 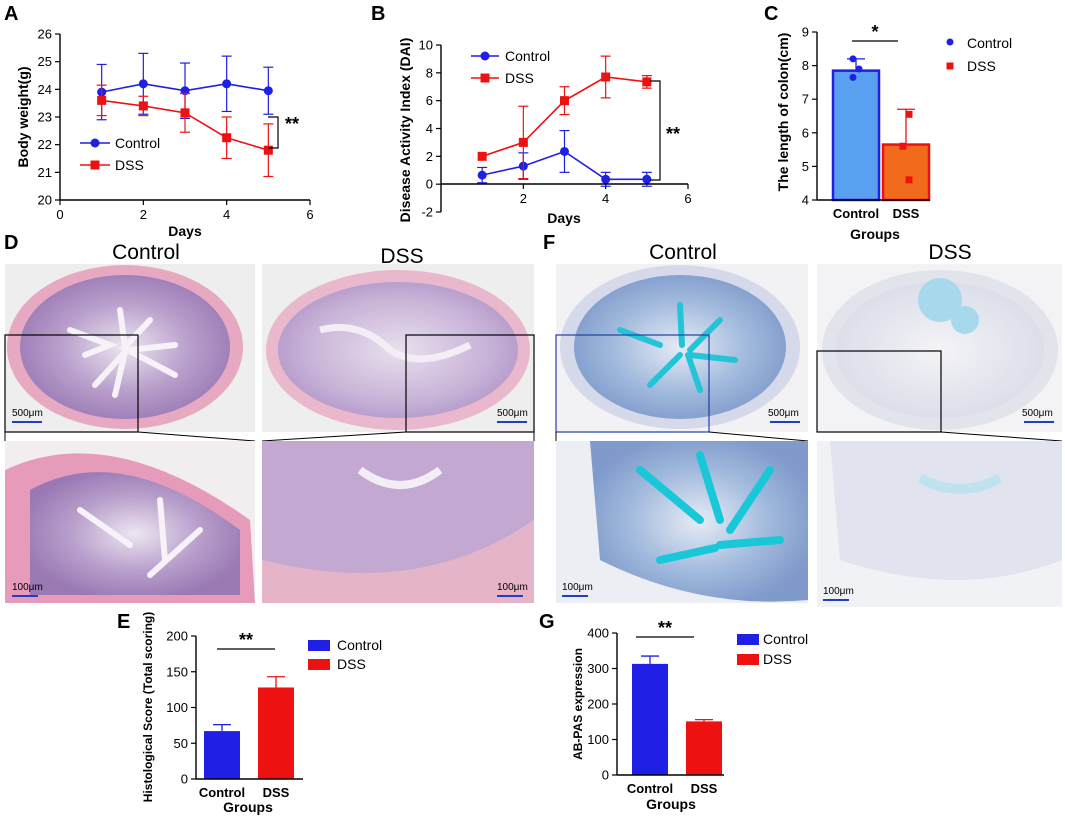 I want to click on d-zoom-line-right, so click(x=196, y=436).